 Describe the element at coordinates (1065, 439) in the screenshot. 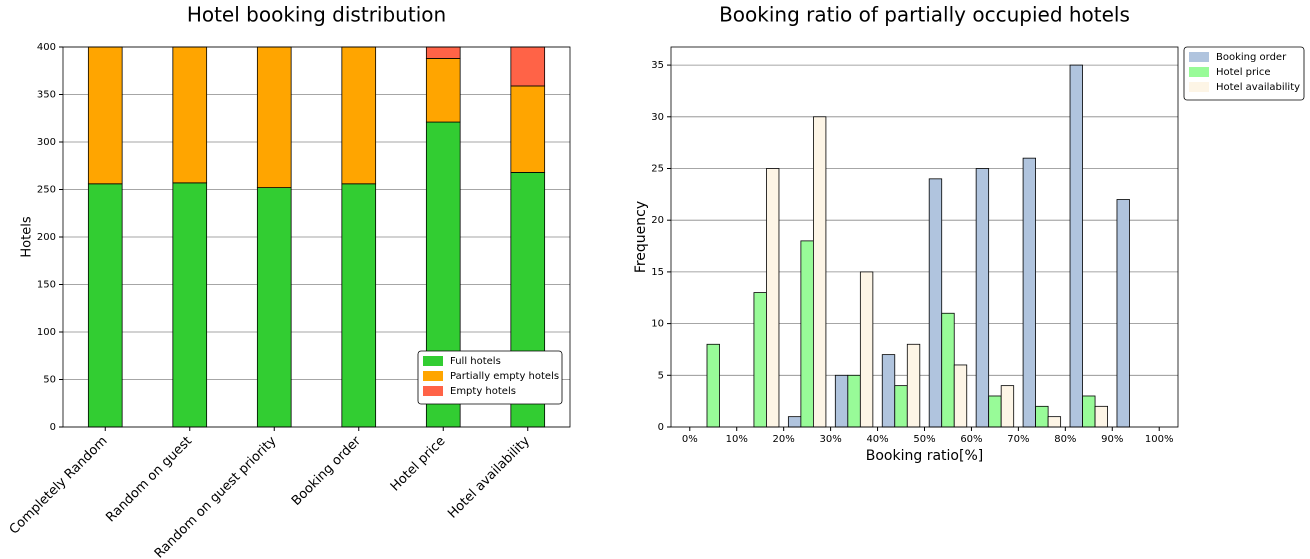

I see `x-tick-label: 80%` at that location.